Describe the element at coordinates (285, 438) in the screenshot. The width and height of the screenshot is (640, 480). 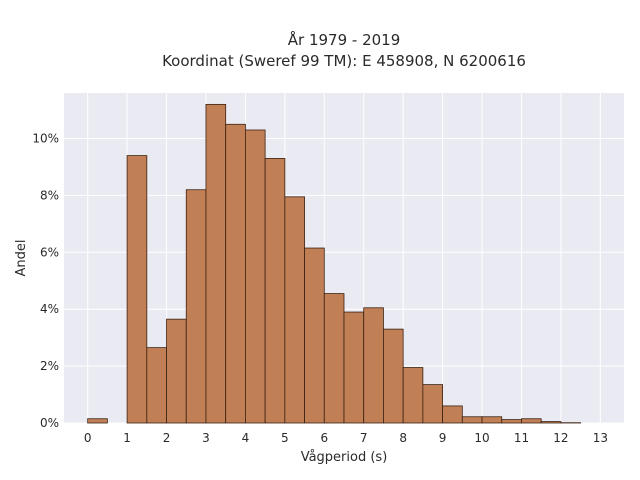
I see `x-tick-label: 5` at that location.